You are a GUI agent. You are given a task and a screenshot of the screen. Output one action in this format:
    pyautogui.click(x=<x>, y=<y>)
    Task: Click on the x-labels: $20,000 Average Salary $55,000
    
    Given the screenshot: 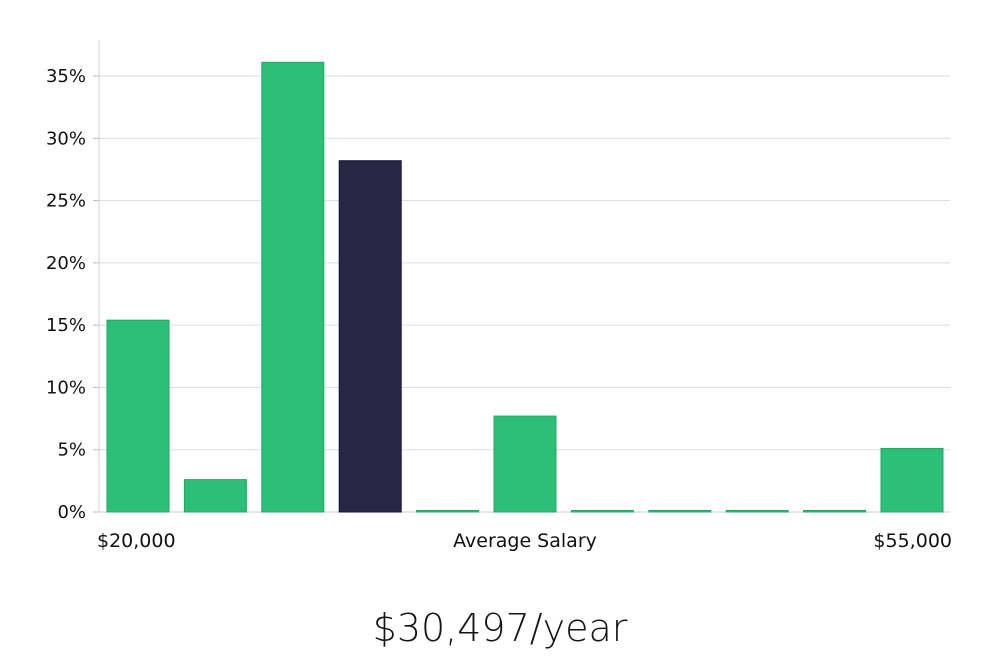 What is the action you would take?
    pyautogui.click(x=524, y=541)
    